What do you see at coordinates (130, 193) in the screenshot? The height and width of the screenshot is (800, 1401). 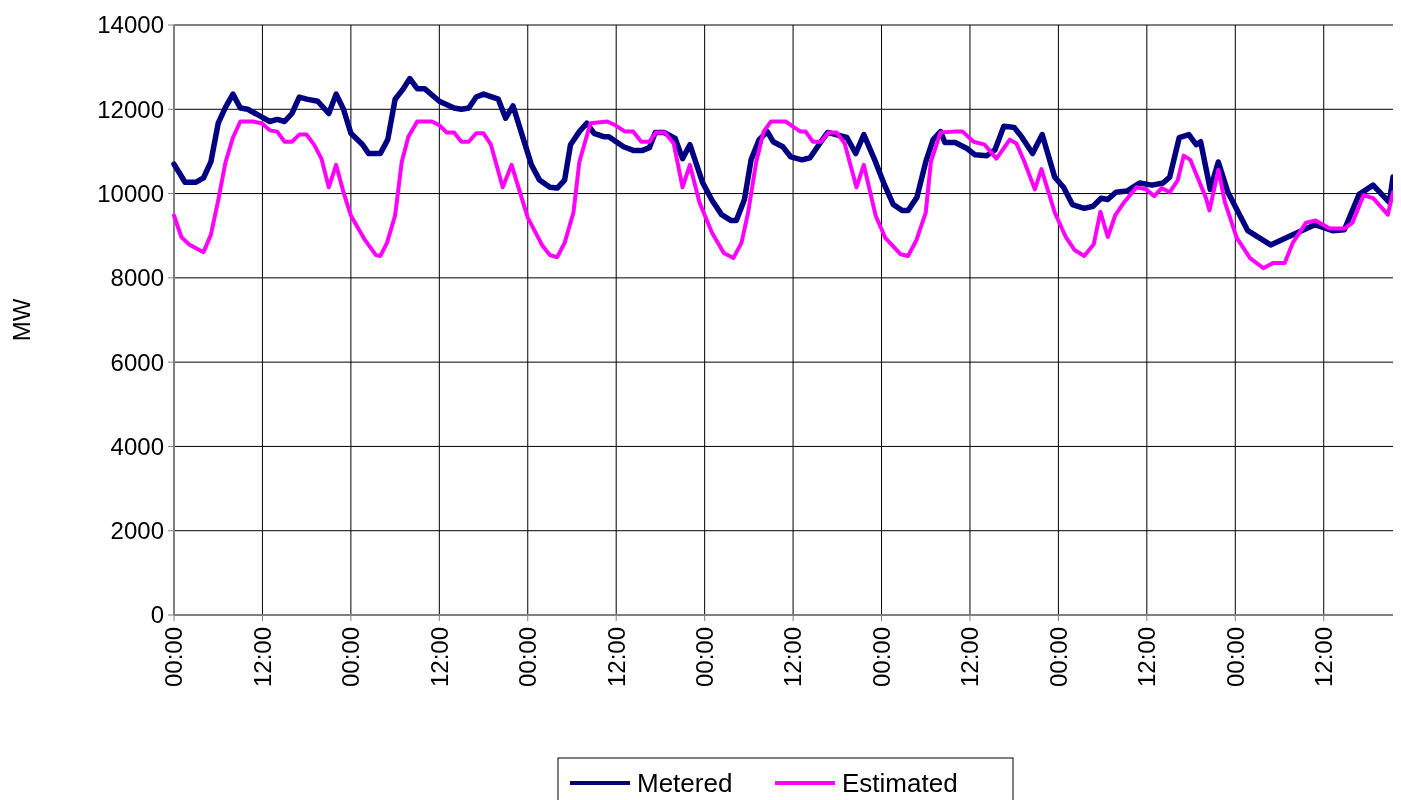 I see `y-tick-label: 10000` at bounding box center [130, 193].